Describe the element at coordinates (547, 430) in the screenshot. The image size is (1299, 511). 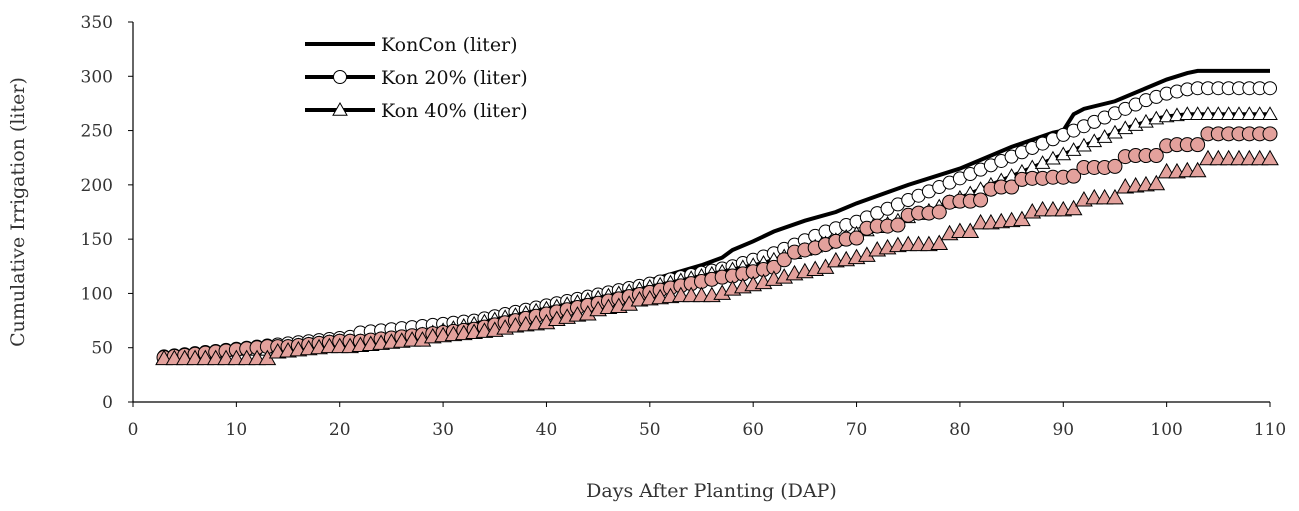
I see `x-tick-label: 40` at that location.